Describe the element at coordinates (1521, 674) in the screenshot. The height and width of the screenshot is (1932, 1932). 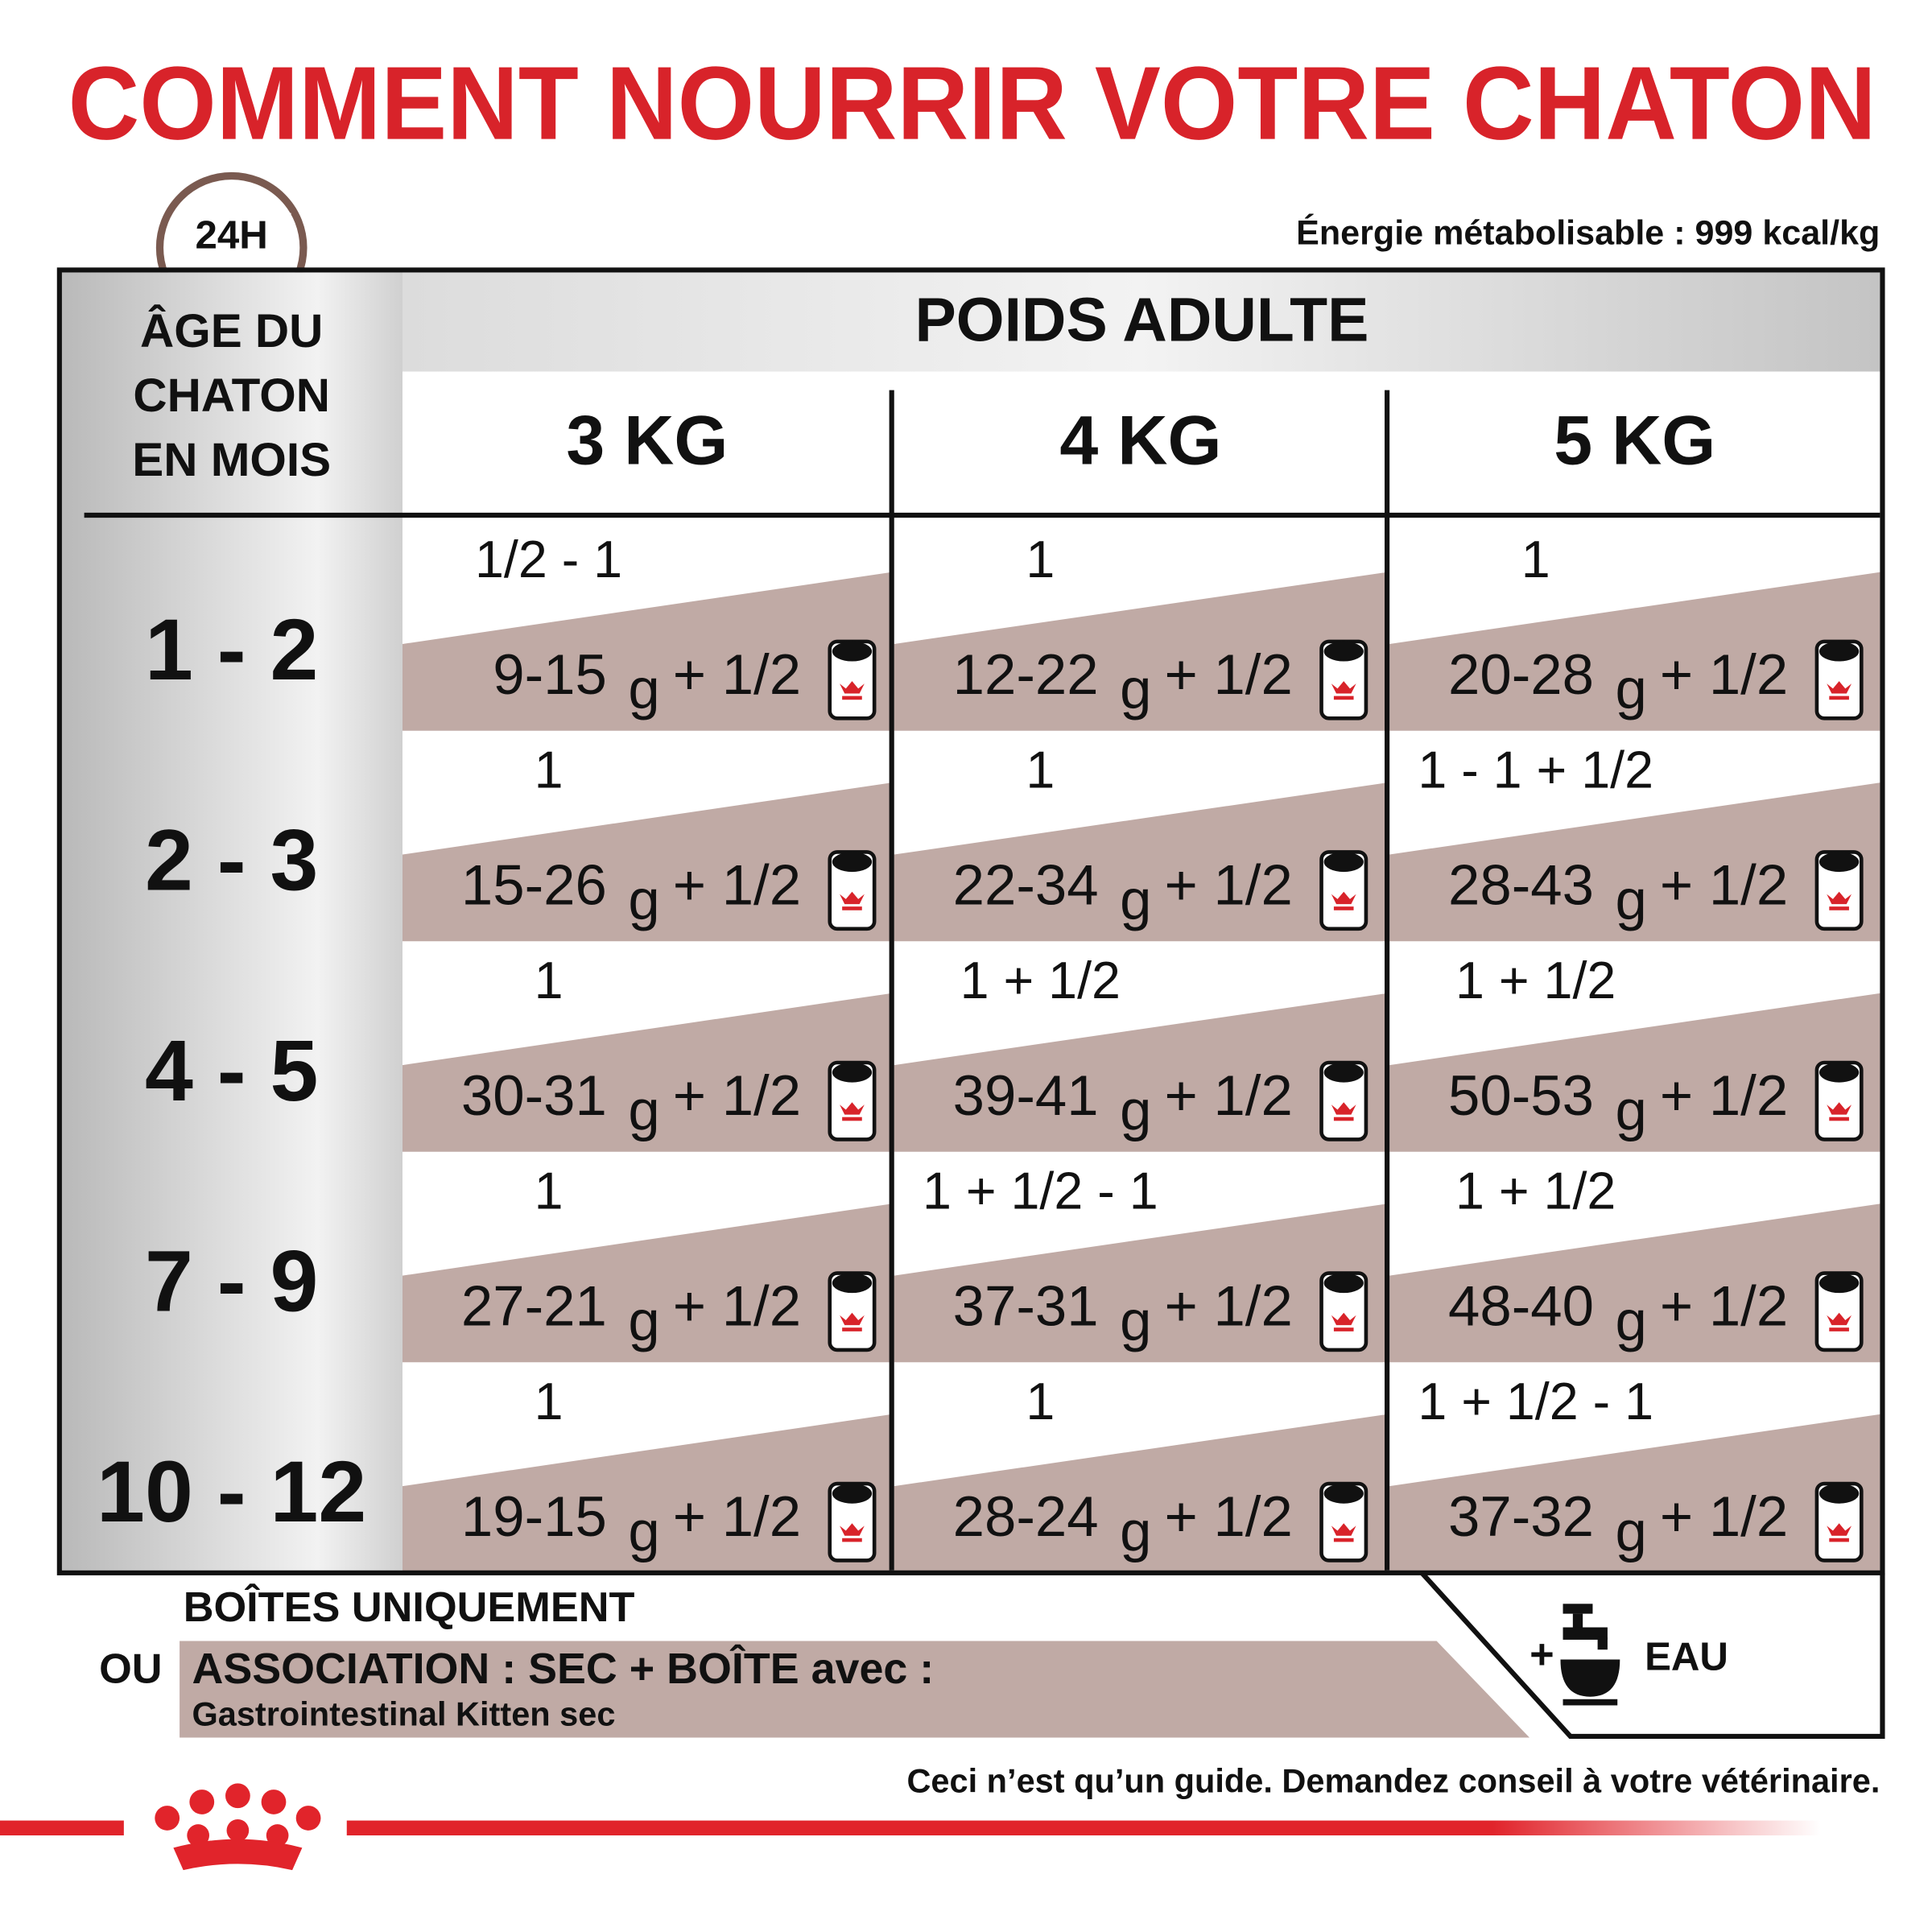
I see `dry: 20-28` at that location.